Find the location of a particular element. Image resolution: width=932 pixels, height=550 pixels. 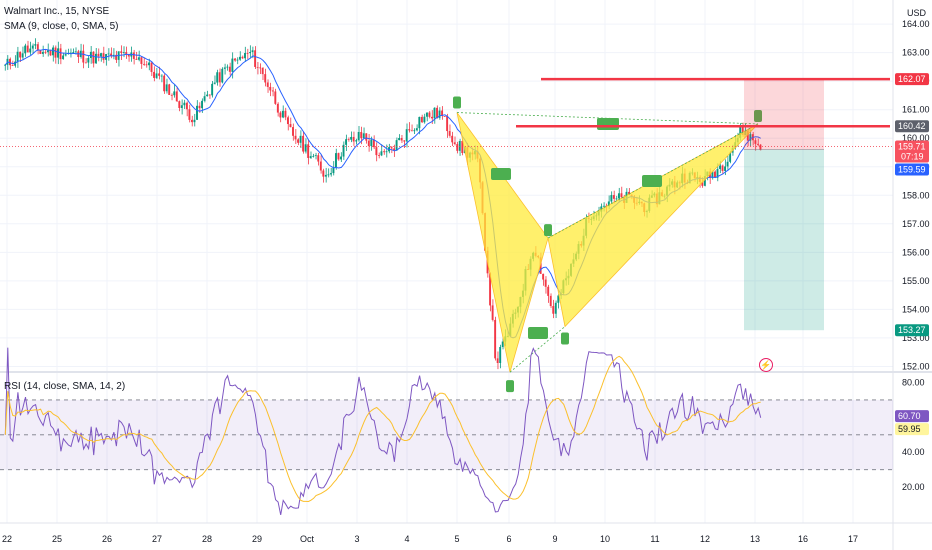

time-tick-label: 29 is located at coordinates (257, 539).